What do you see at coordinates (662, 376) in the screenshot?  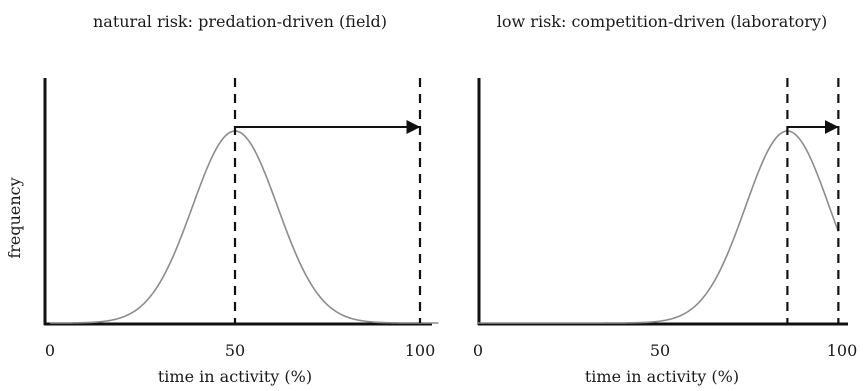 I see `x-axis-label-laboratory: time in activity (%)` at bounding box center [662, 376].